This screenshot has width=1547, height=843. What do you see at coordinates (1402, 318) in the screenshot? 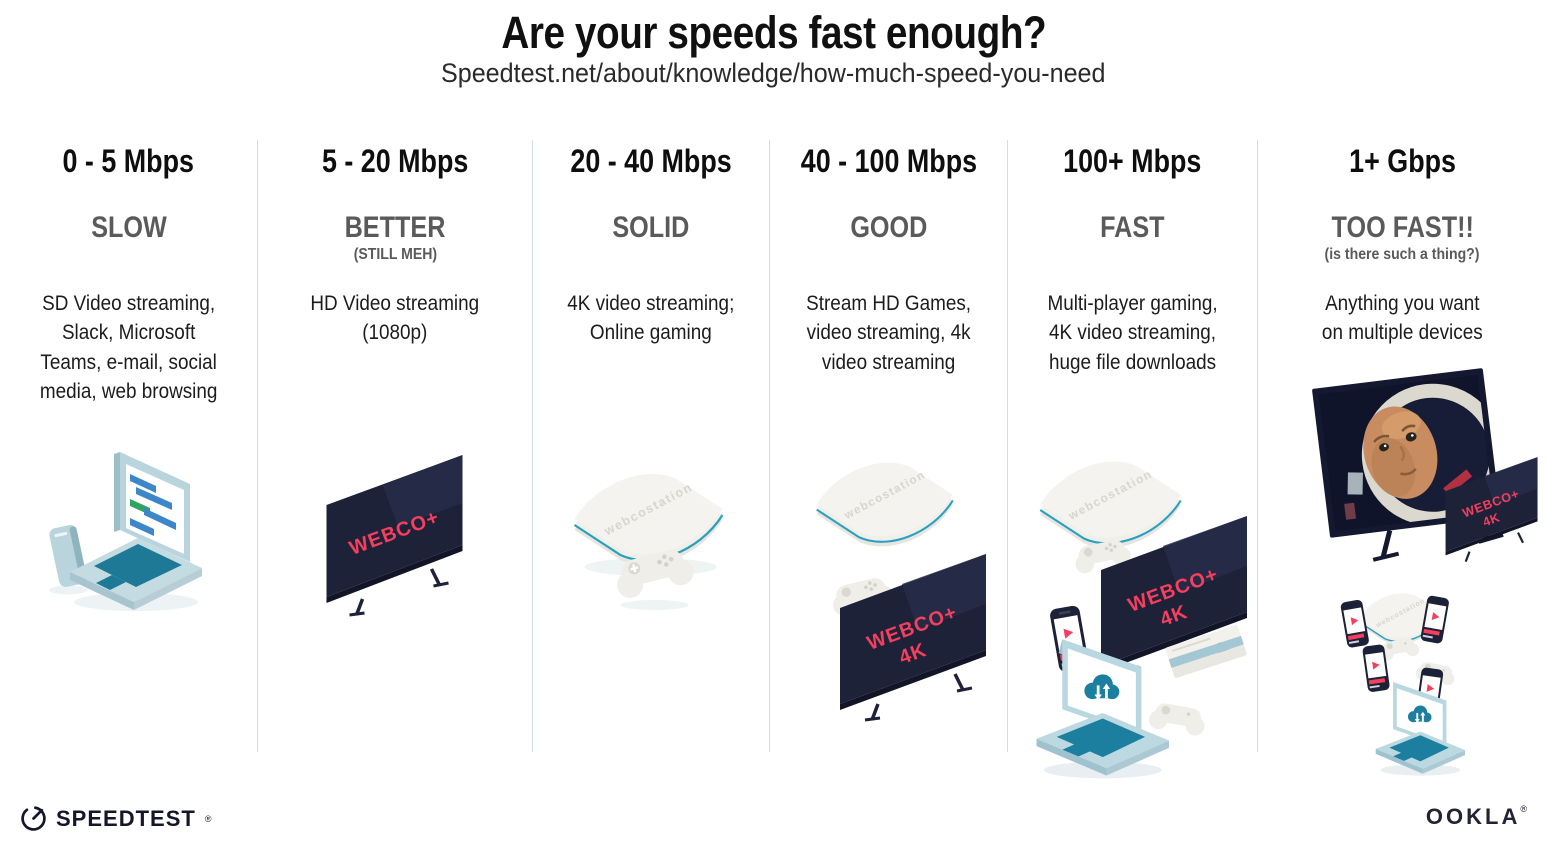
I see `column-description: Anything you want on multiple devices` at bounding box center [1402, 318].